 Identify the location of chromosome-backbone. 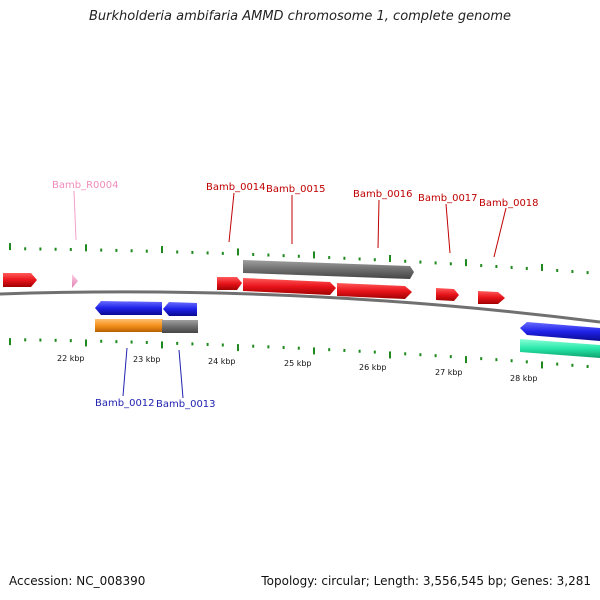
(300, 307).